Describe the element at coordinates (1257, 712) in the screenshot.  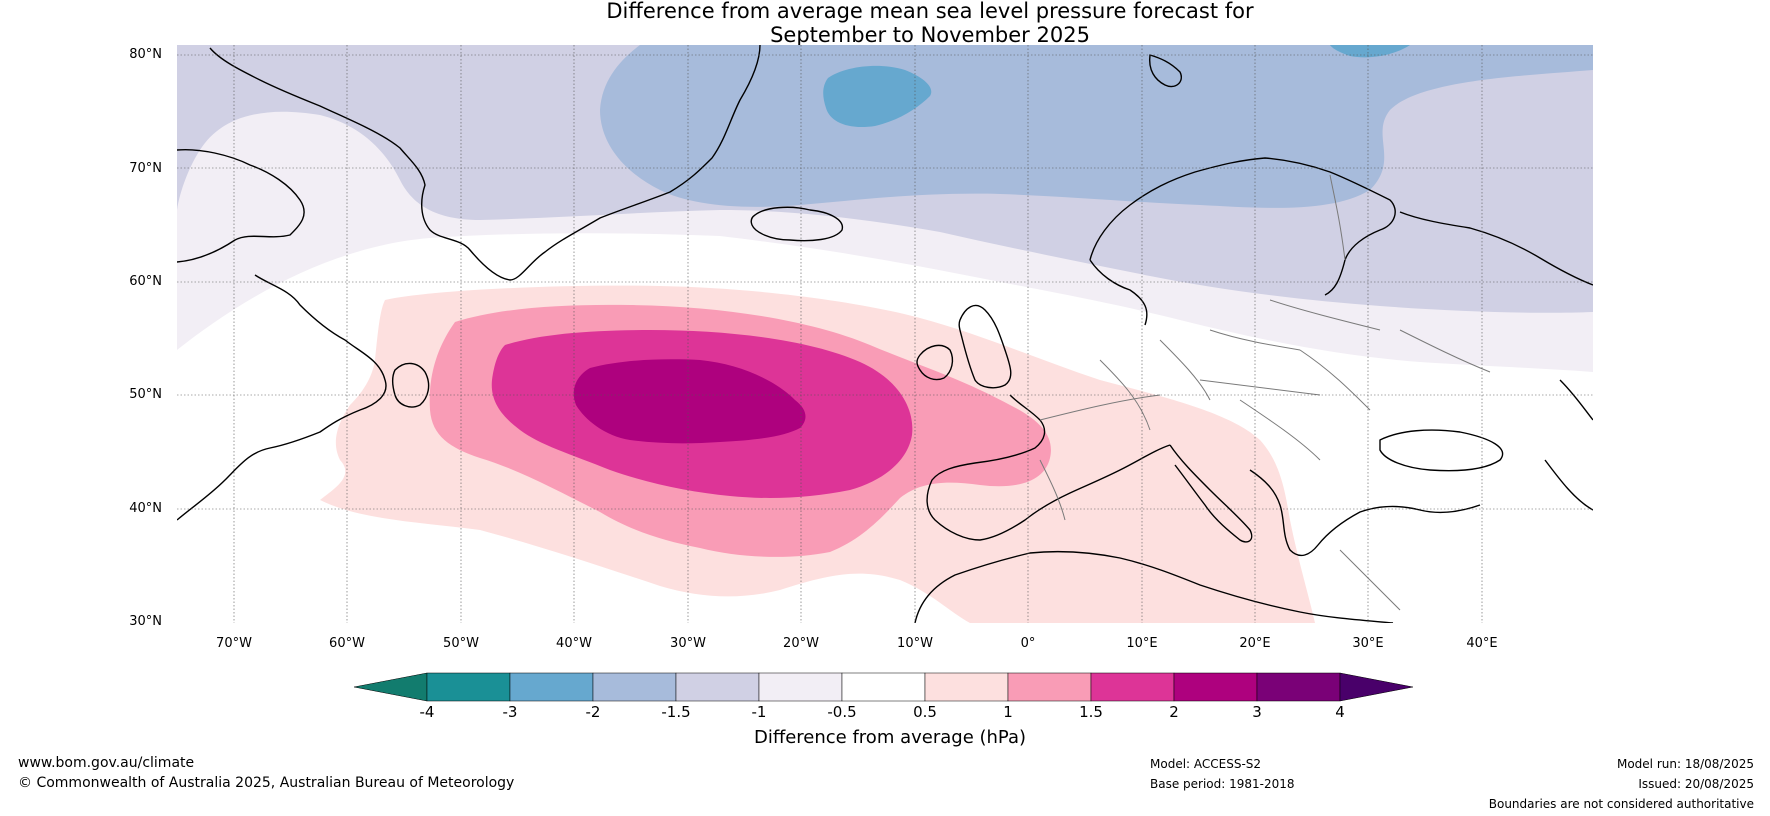
I see `colorbar-tick: 3` at that location.